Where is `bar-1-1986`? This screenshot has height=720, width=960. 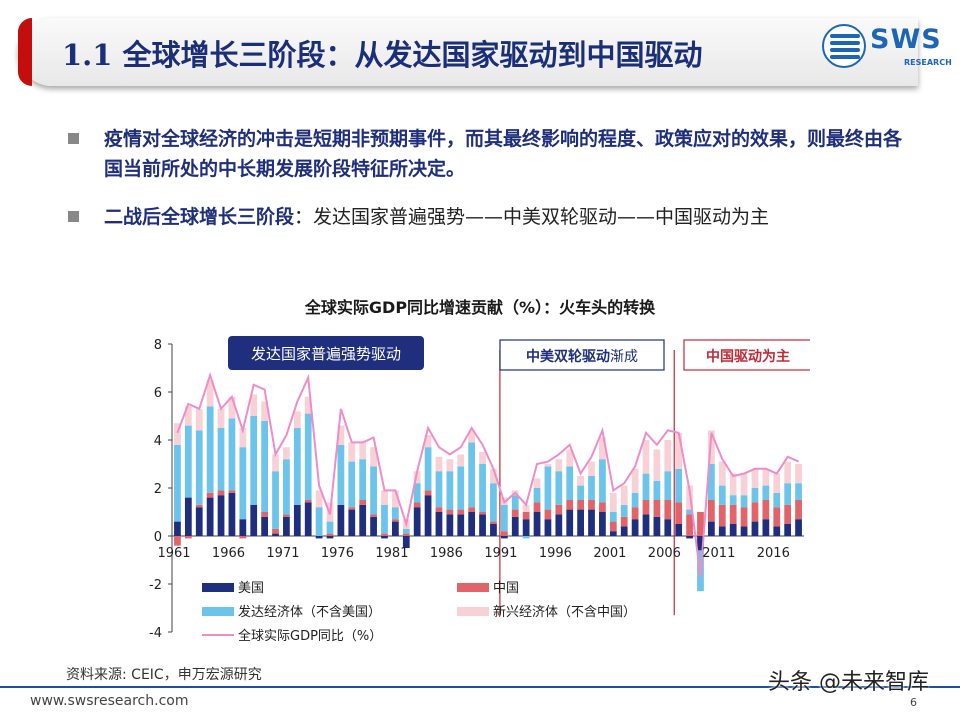 bar-1-1986 is located at coordinates (450, 512).